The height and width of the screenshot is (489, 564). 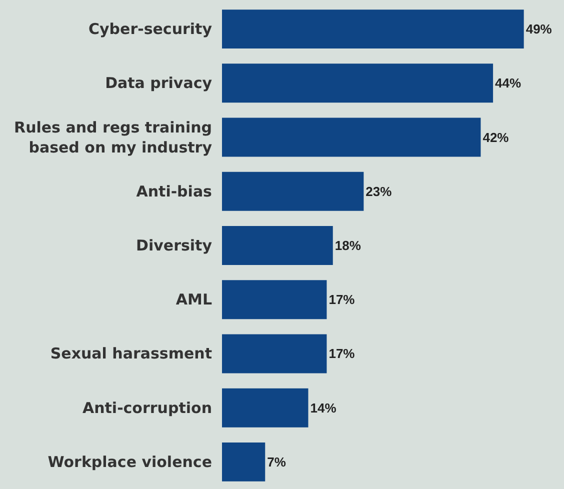 I want to click on y-tick-label: Cyber-security, so click(x=150, y=29).